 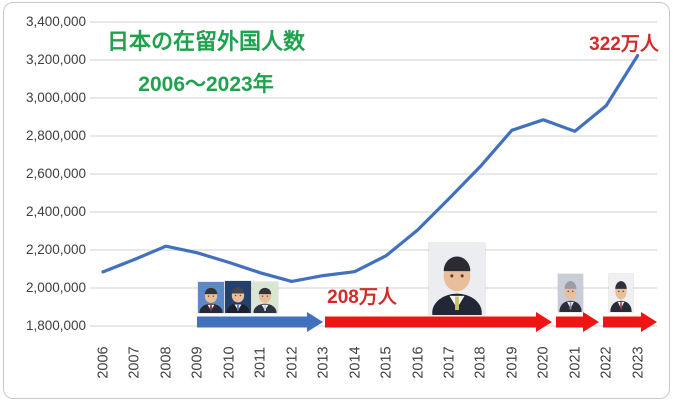 What do you see at coordinates (621, 293) in the screenshot?
I see `pm-photo-kishida` at bounding box center [621, 293].